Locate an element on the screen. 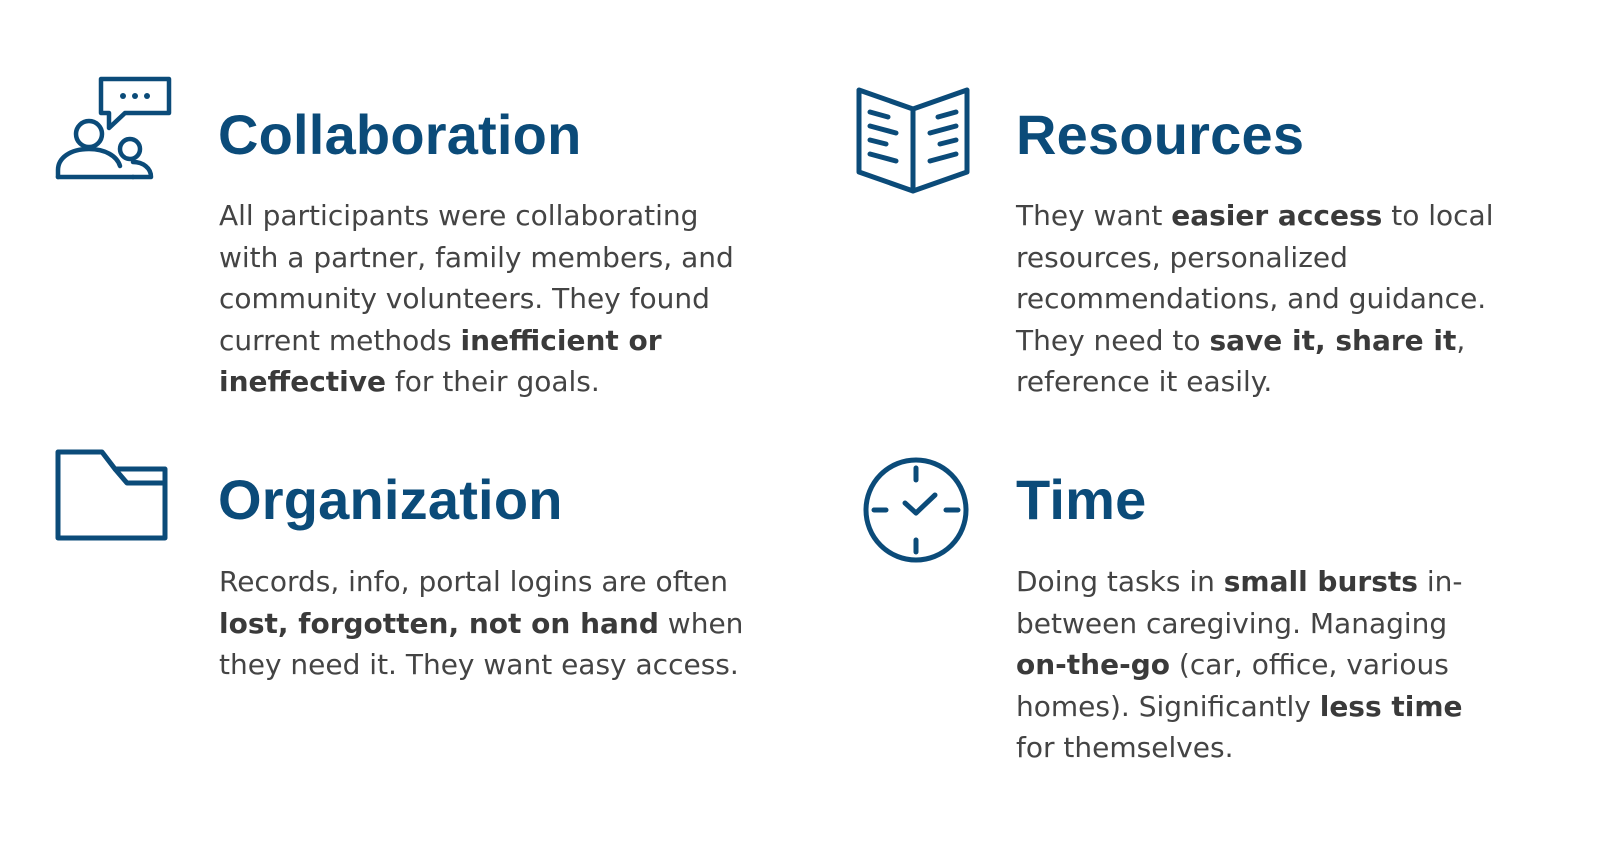  text-run: with a partner, family members, and is located at coordinates (476, 257).